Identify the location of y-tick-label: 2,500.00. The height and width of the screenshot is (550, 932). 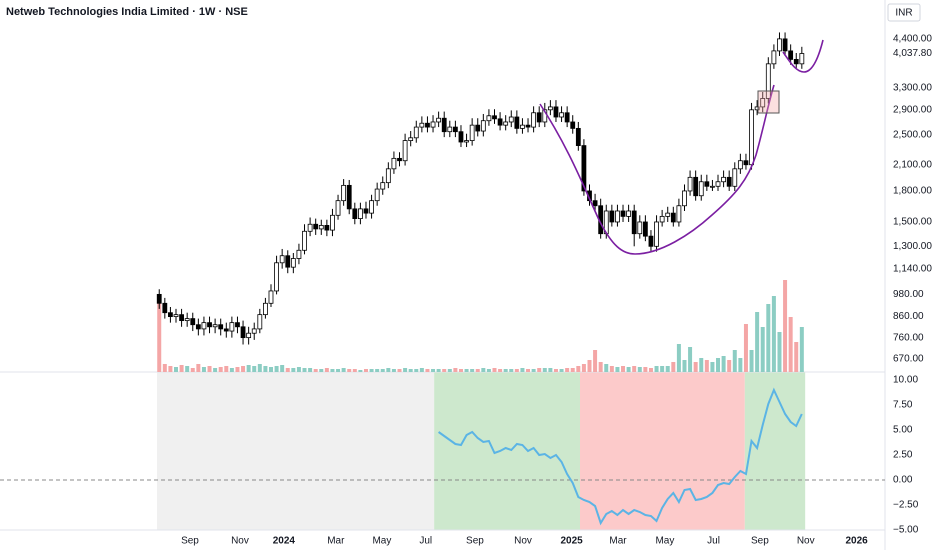
(912, 135).